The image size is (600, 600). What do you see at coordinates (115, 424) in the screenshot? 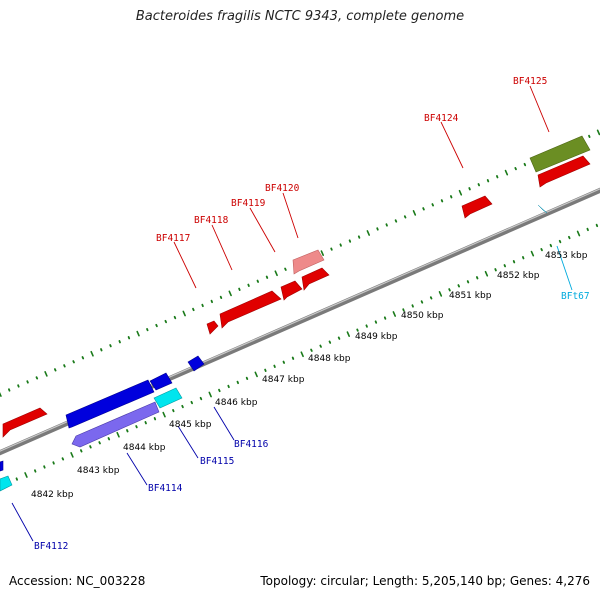
I see `gene-arrow-BF4114` at bounding box center [115, 424].